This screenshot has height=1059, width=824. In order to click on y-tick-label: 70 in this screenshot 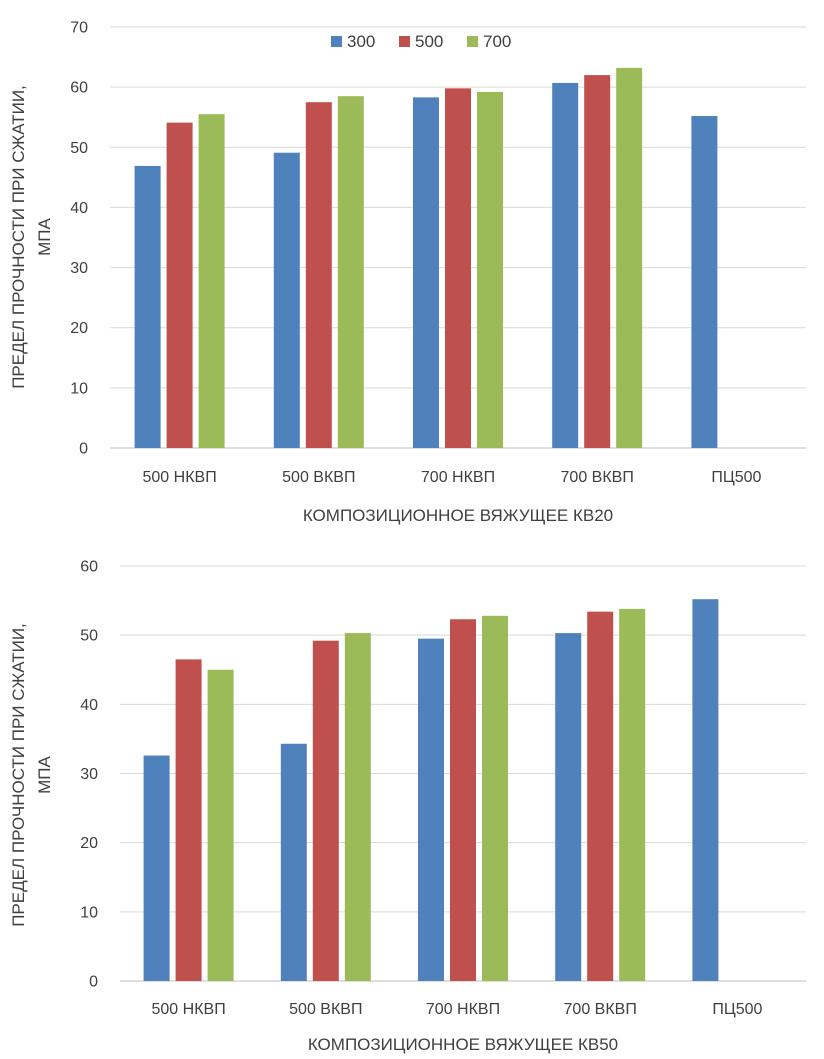, I will do `click(79, 28)`.